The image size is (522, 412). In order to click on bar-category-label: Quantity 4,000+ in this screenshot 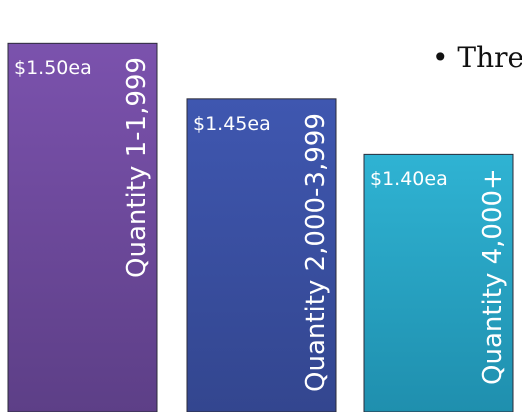, I will do `click(493, 277)`.